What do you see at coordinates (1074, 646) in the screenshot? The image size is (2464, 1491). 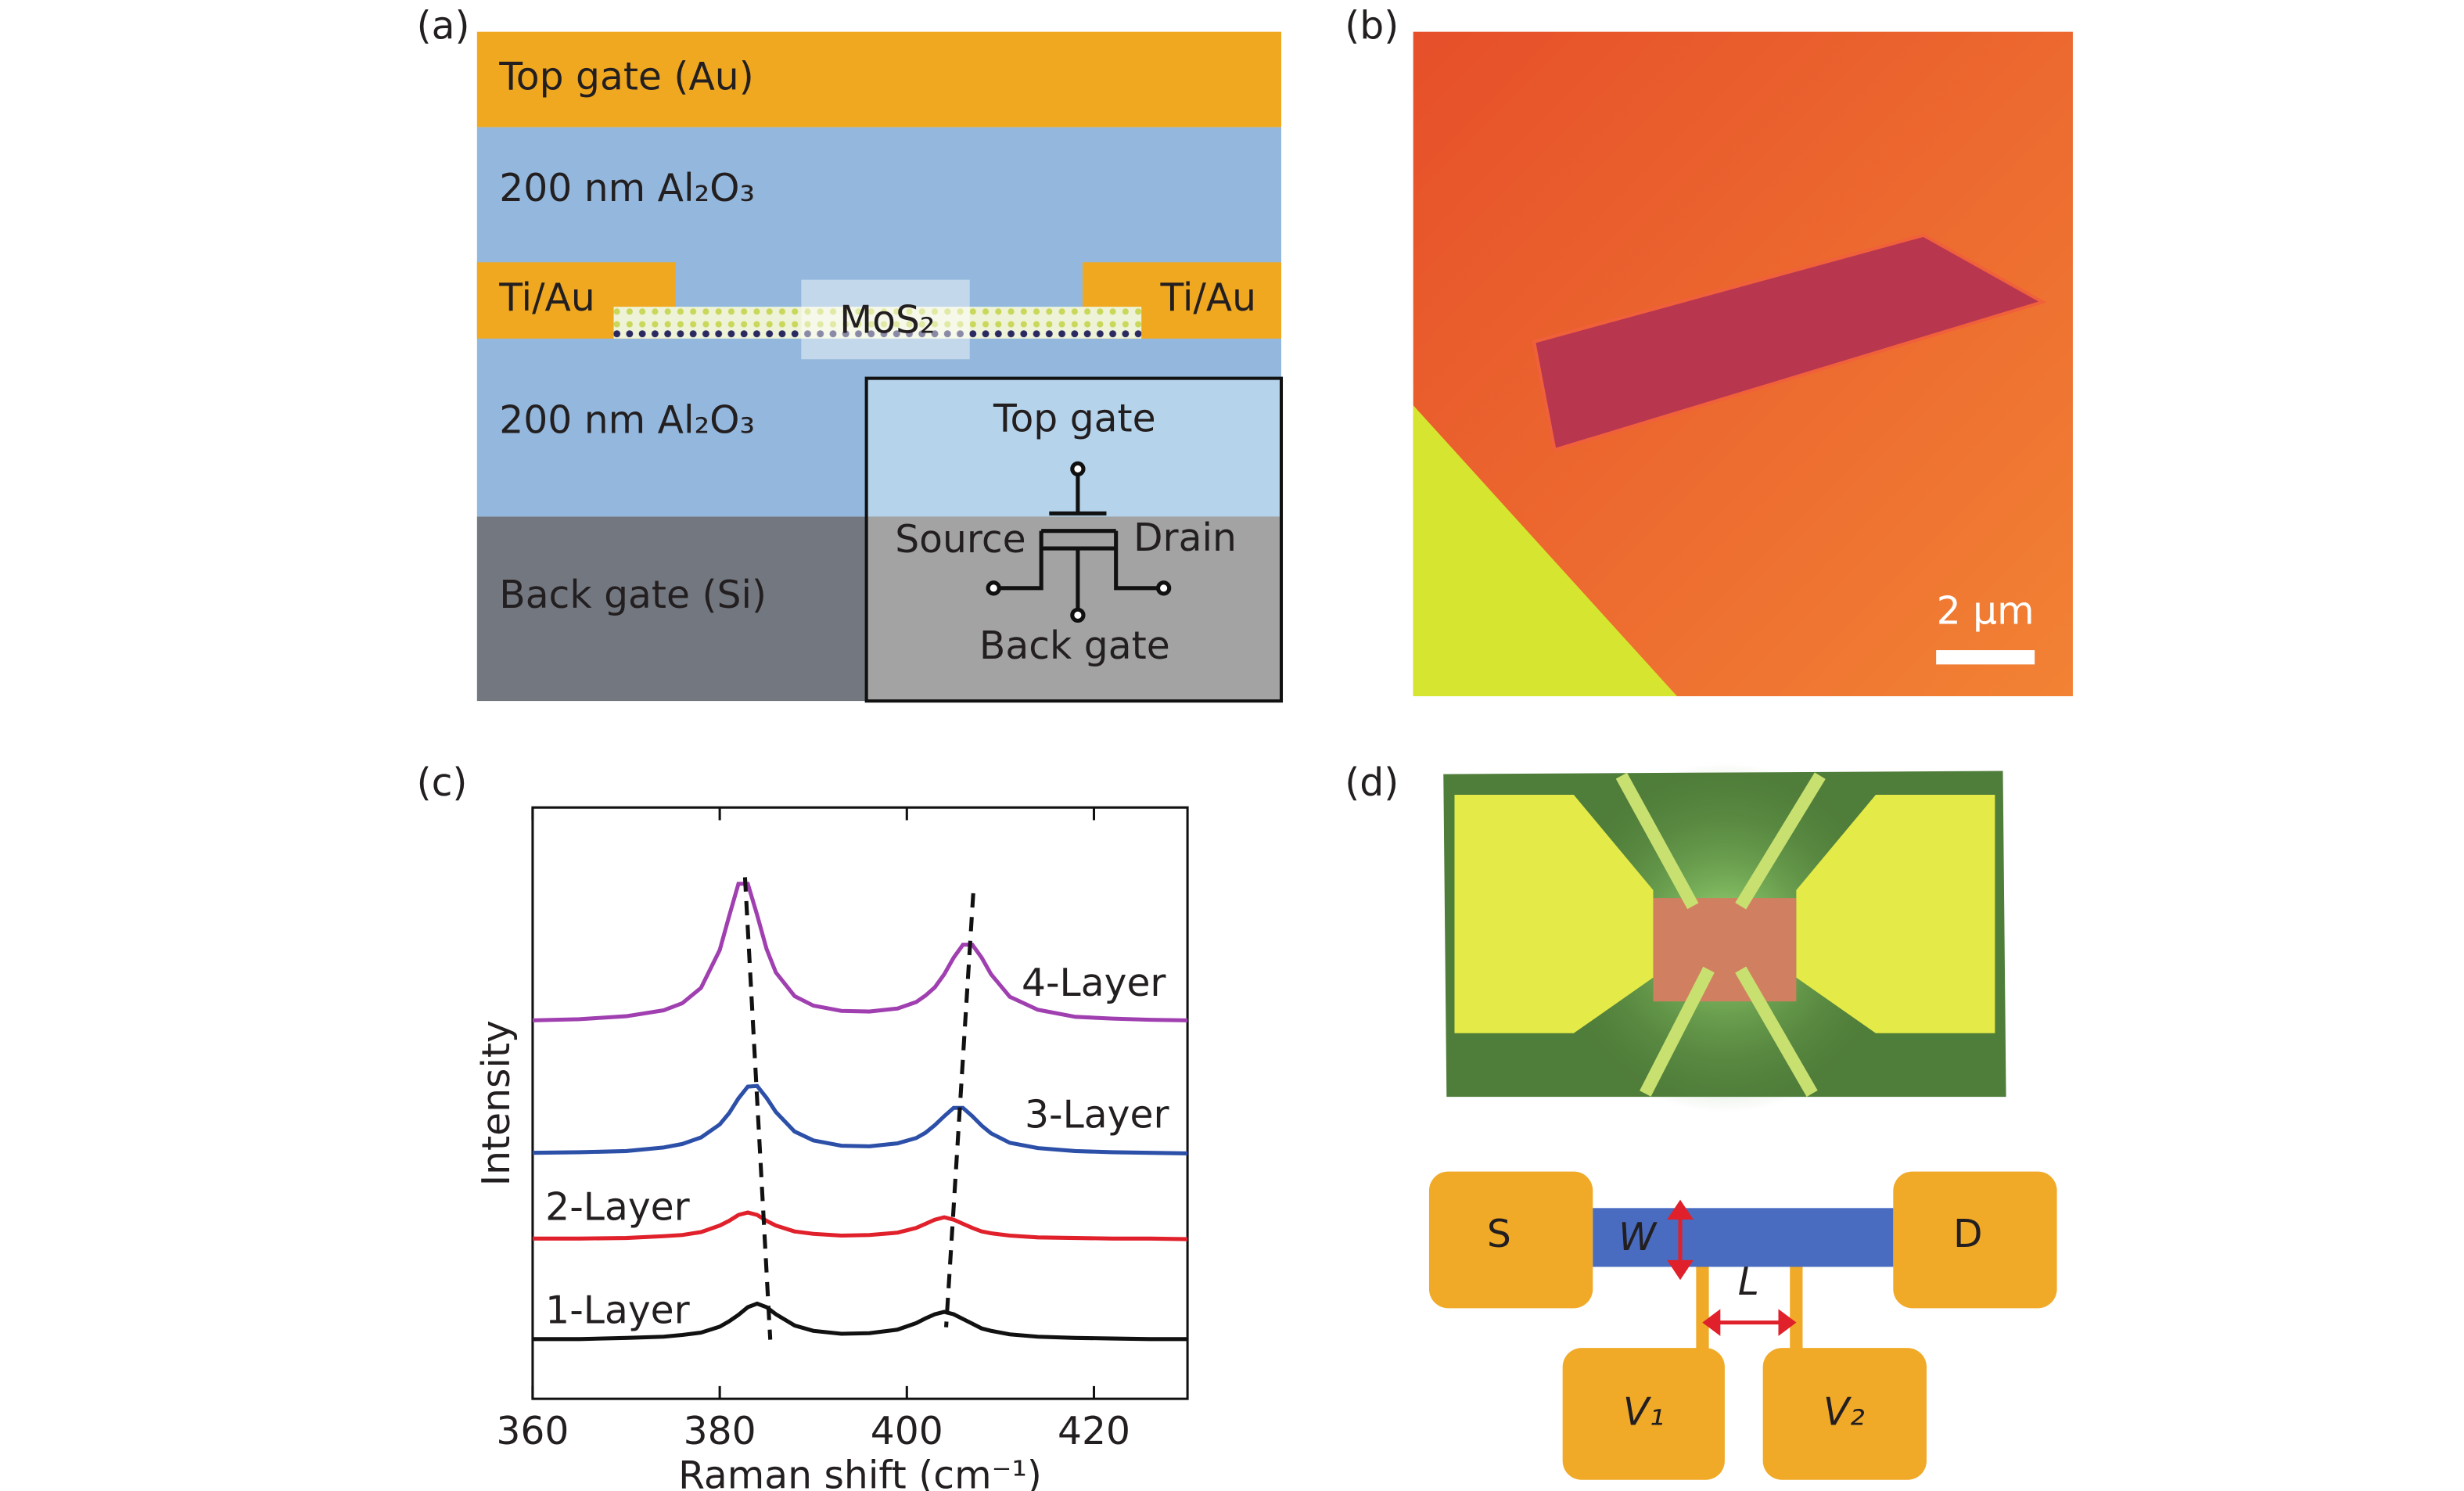 I see `inset-label: Back gate` at bounding box center [1074, 646].